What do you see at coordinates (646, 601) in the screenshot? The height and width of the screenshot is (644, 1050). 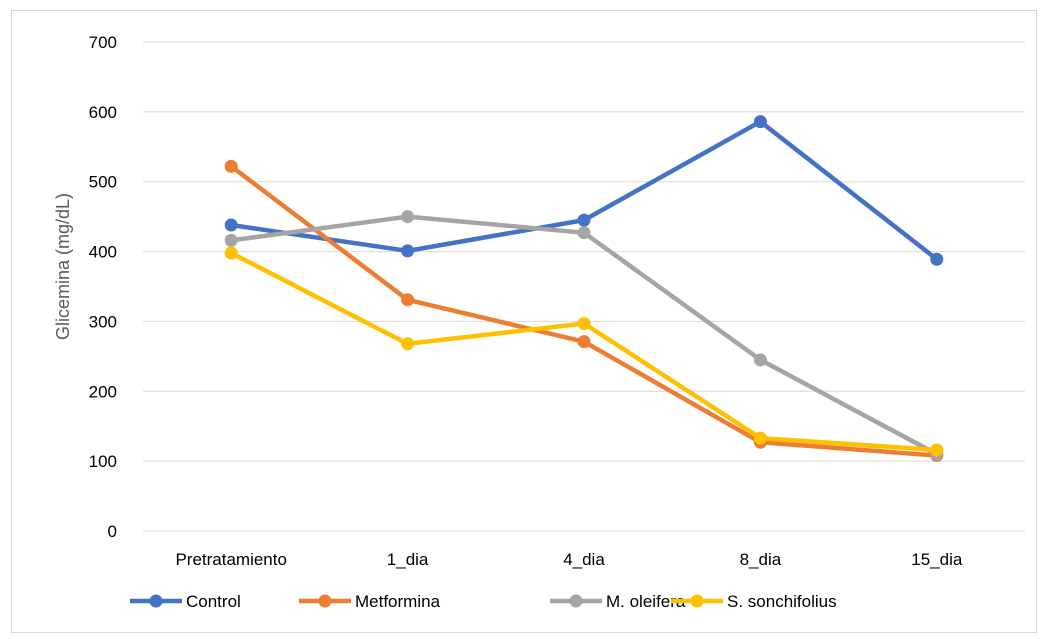 I see `legend-label: M. oleifera` at bounding box center [646, 601].